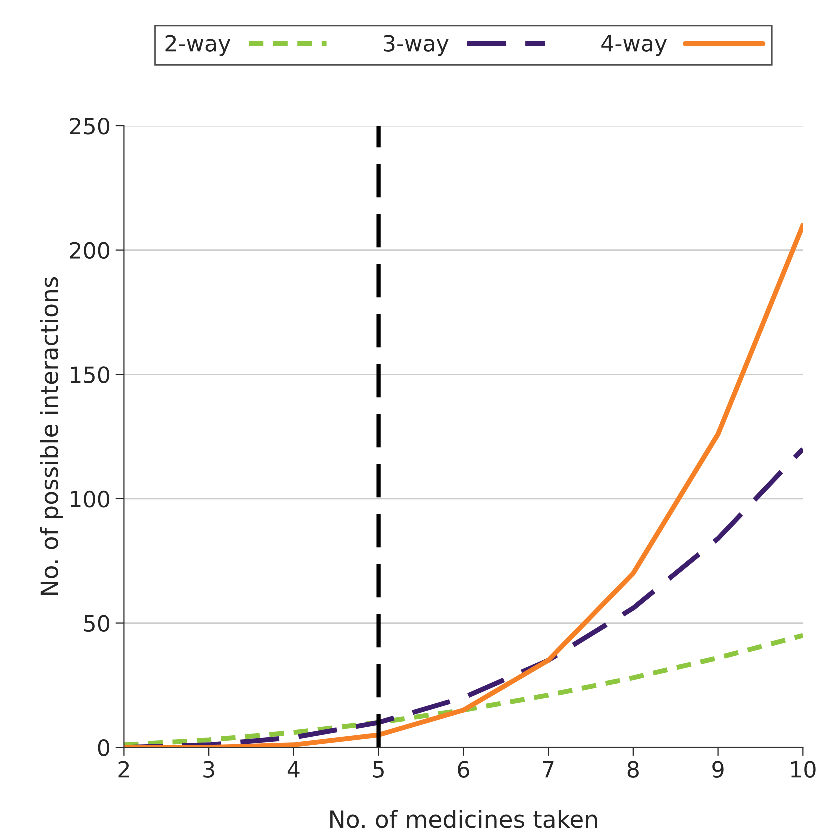  I want to click on x-tick-label: 4, so click(294, 769).